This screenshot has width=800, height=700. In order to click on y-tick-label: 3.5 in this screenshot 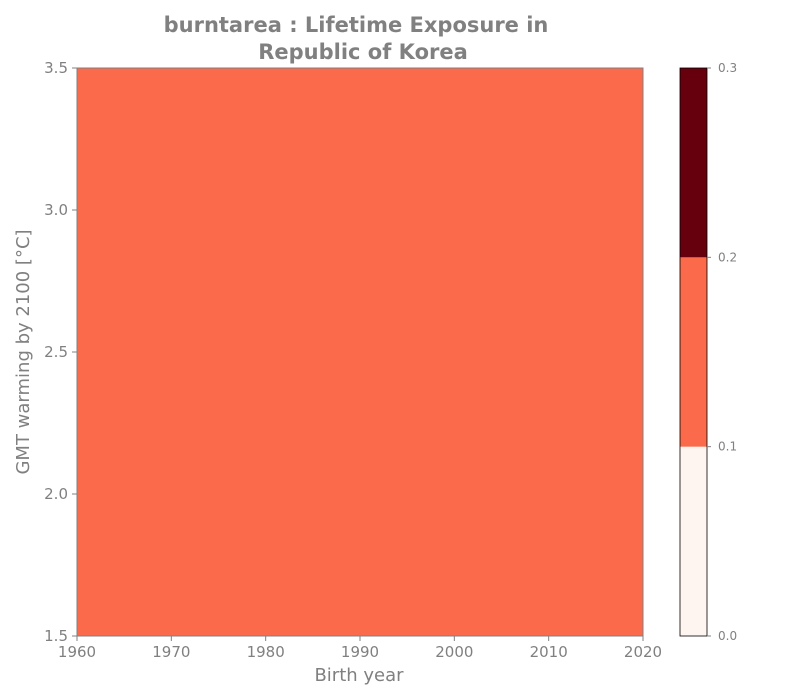, I will do `click(56, 68)`.